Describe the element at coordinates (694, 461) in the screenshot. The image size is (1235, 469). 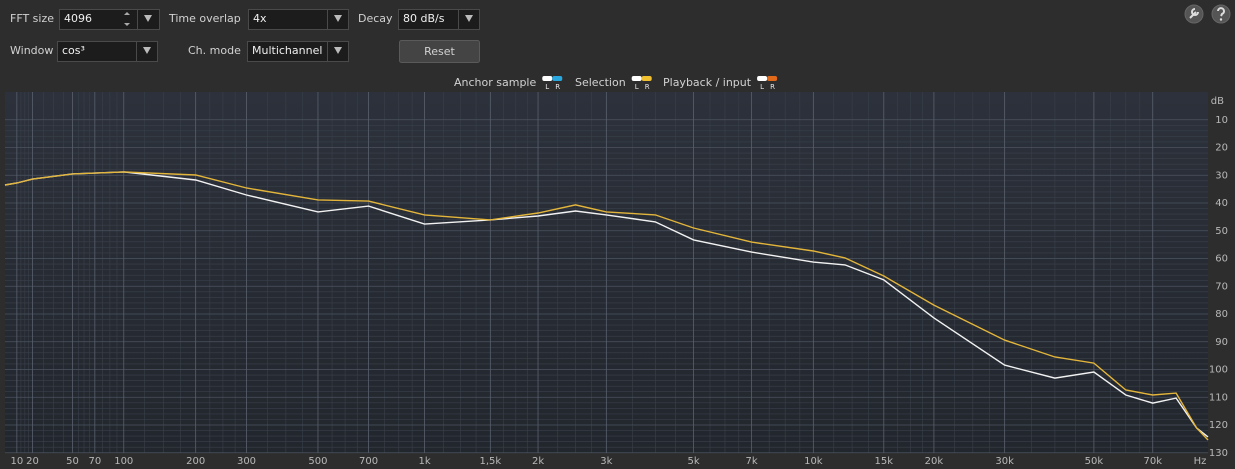
I see `x-tick-label: 5k` at that location.